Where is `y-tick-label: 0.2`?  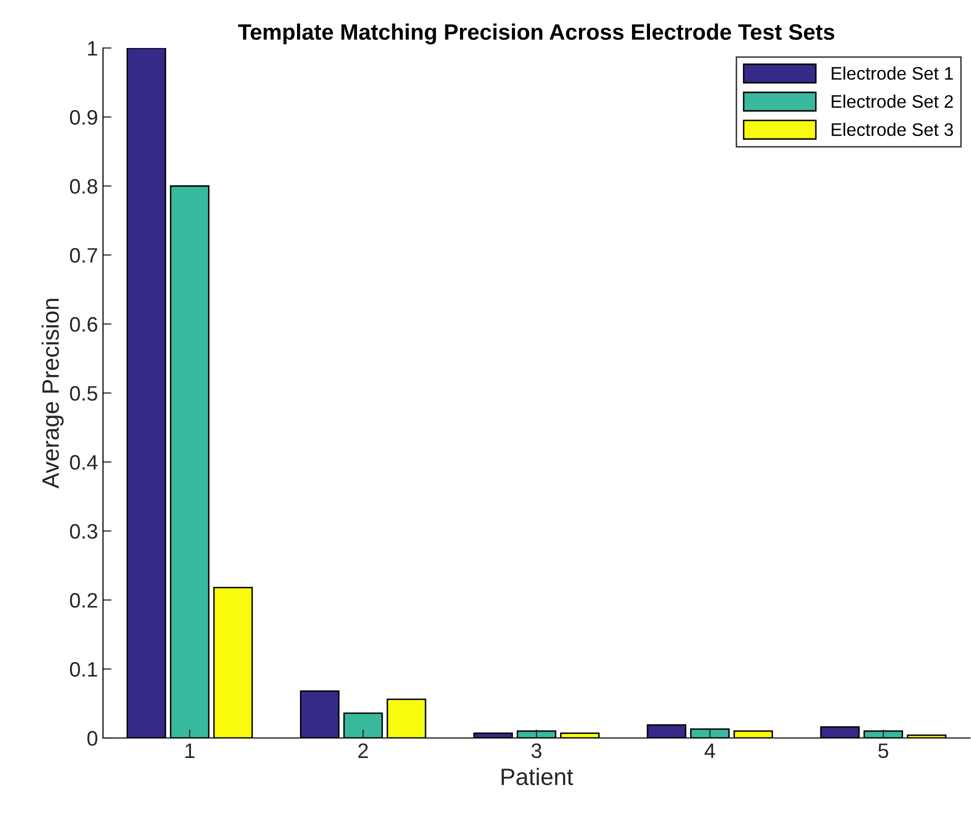
y-tick-label: 0.2 is located at coordinates (84, 600).